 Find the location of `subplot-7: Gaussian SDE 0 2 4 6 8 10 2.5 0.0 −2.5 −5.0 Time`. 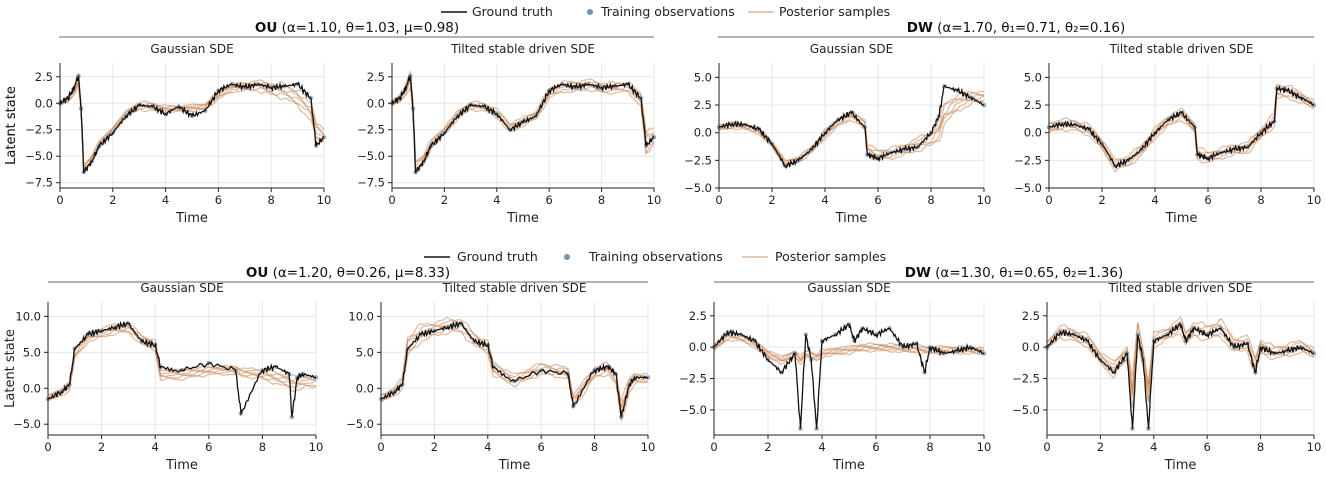

subplot-7: Gaussian SDE 0 2 4 6 8 10 2.5 0.0 −2.5 −5.0 Time is located at coordinates (835, 377).